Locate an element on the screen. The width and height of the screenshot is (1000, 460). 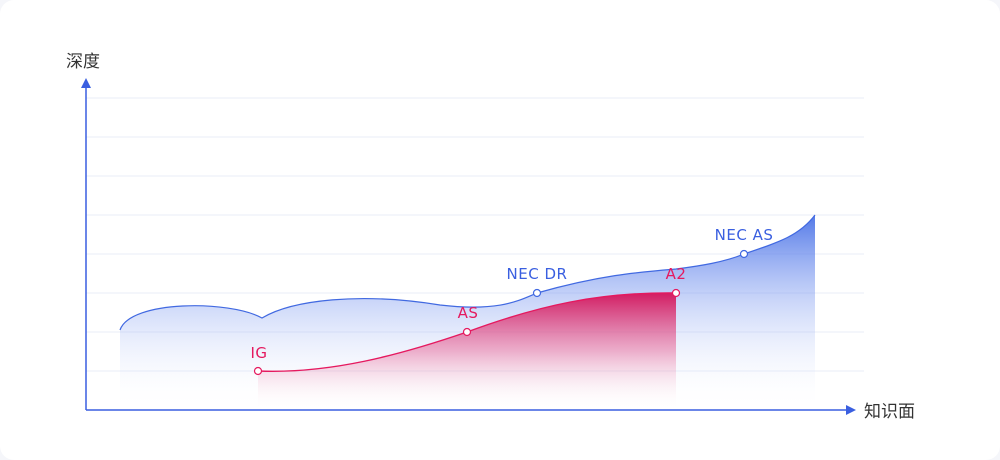
red-area-fill is located at coordinates (467, 351).